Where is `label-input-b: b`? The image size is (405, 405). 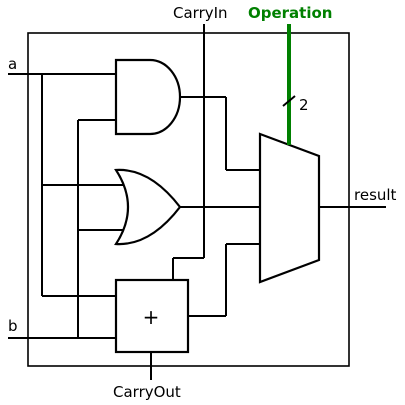
label-input-b: b is located at coordinates (13, 326).